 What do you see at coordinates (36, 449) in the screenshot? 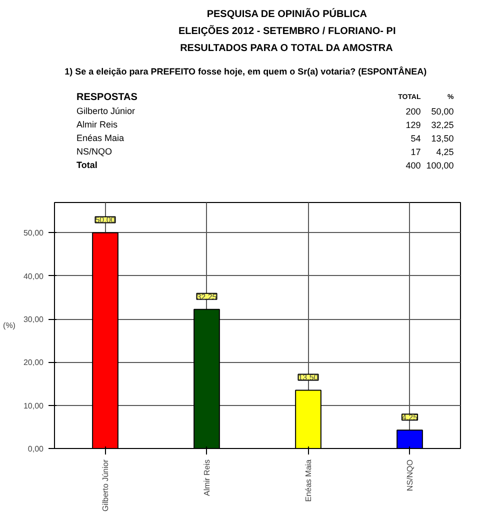
I see `y-tick-label: 0,00` at bounding box center [36, 449].